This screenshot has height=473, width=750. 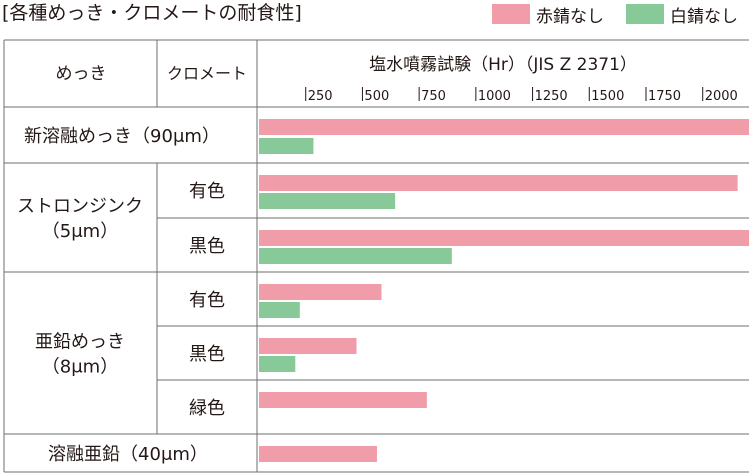 What do you see at coordinates (664, 96) in the screenshot?
I see `x-tick-label: 1750` at bounding box center [664, 96].